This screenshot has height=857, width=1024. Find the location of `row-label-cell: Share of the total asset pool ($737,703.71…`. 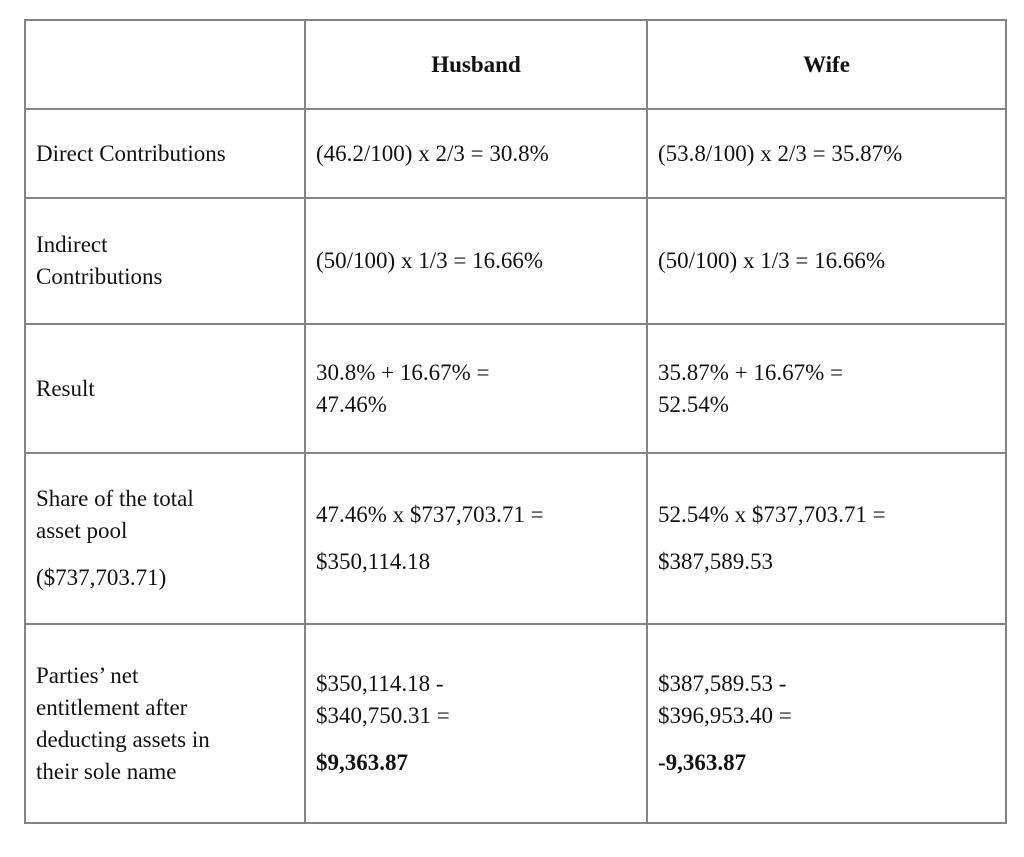

row-label-cell: Share of the total asset pool ($737,703.71… is located at coordinates (165, 538).